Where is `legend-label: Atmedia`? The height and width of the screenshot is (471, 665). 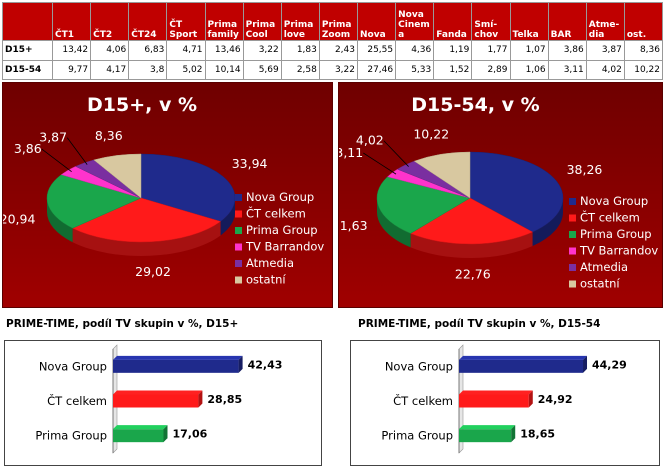 legend-label: Atmedia is located at coordinates (270, 263).